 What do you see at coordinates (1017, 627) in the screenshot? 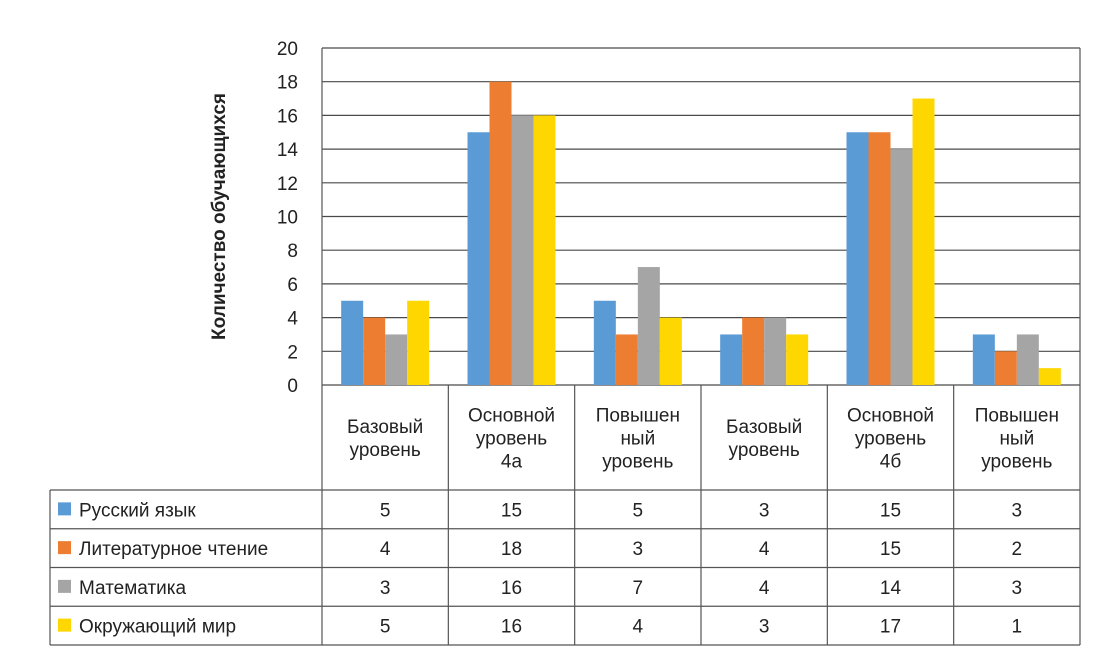
I see `data-cell: 1` at bounding box center [1017, 627].